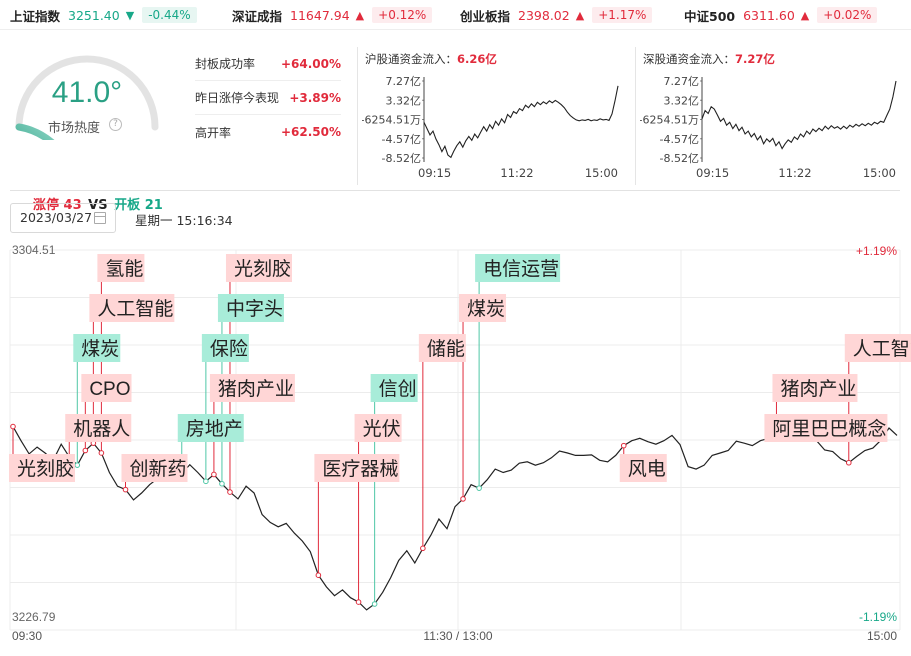 The height and width of the screenshot is (656, 911). Describe the element at coordinates (486, 309) in the screenshot. I see `sector-tag-label: 煤炭` at that location.